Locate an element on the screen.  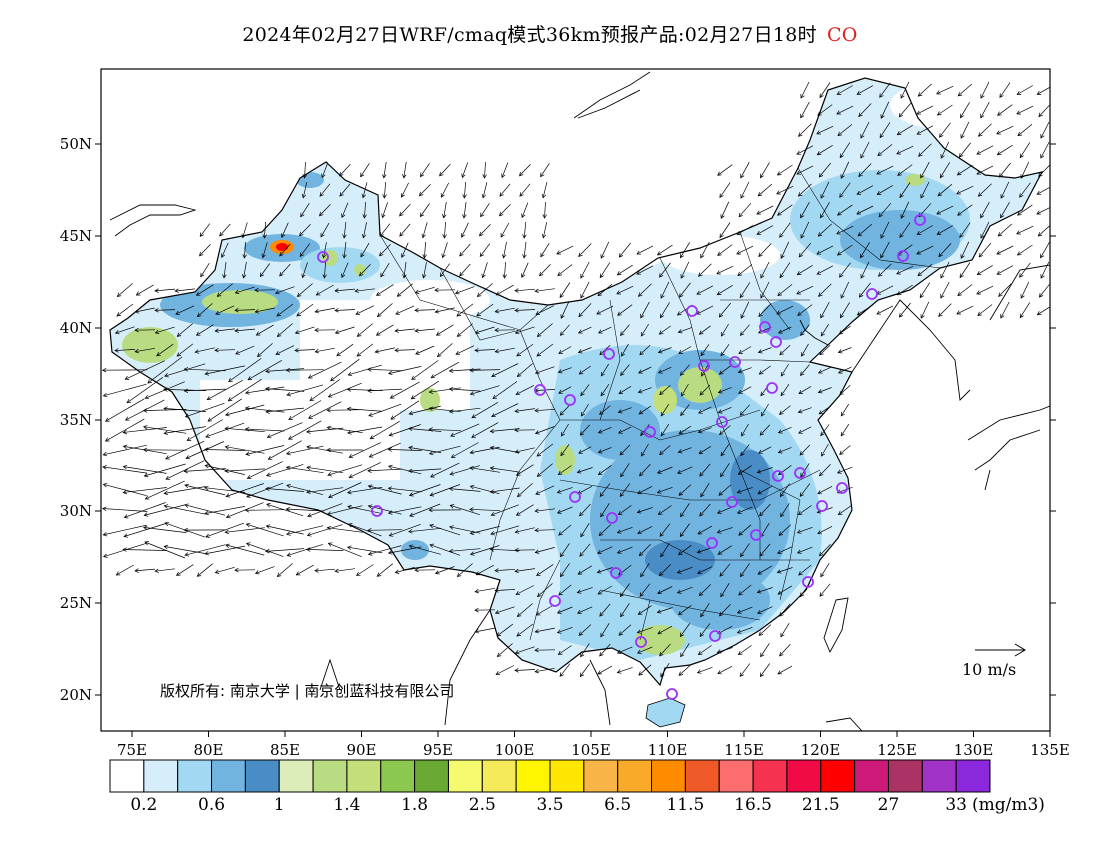
lon-label: 80E is located at coordinates (208, 750).